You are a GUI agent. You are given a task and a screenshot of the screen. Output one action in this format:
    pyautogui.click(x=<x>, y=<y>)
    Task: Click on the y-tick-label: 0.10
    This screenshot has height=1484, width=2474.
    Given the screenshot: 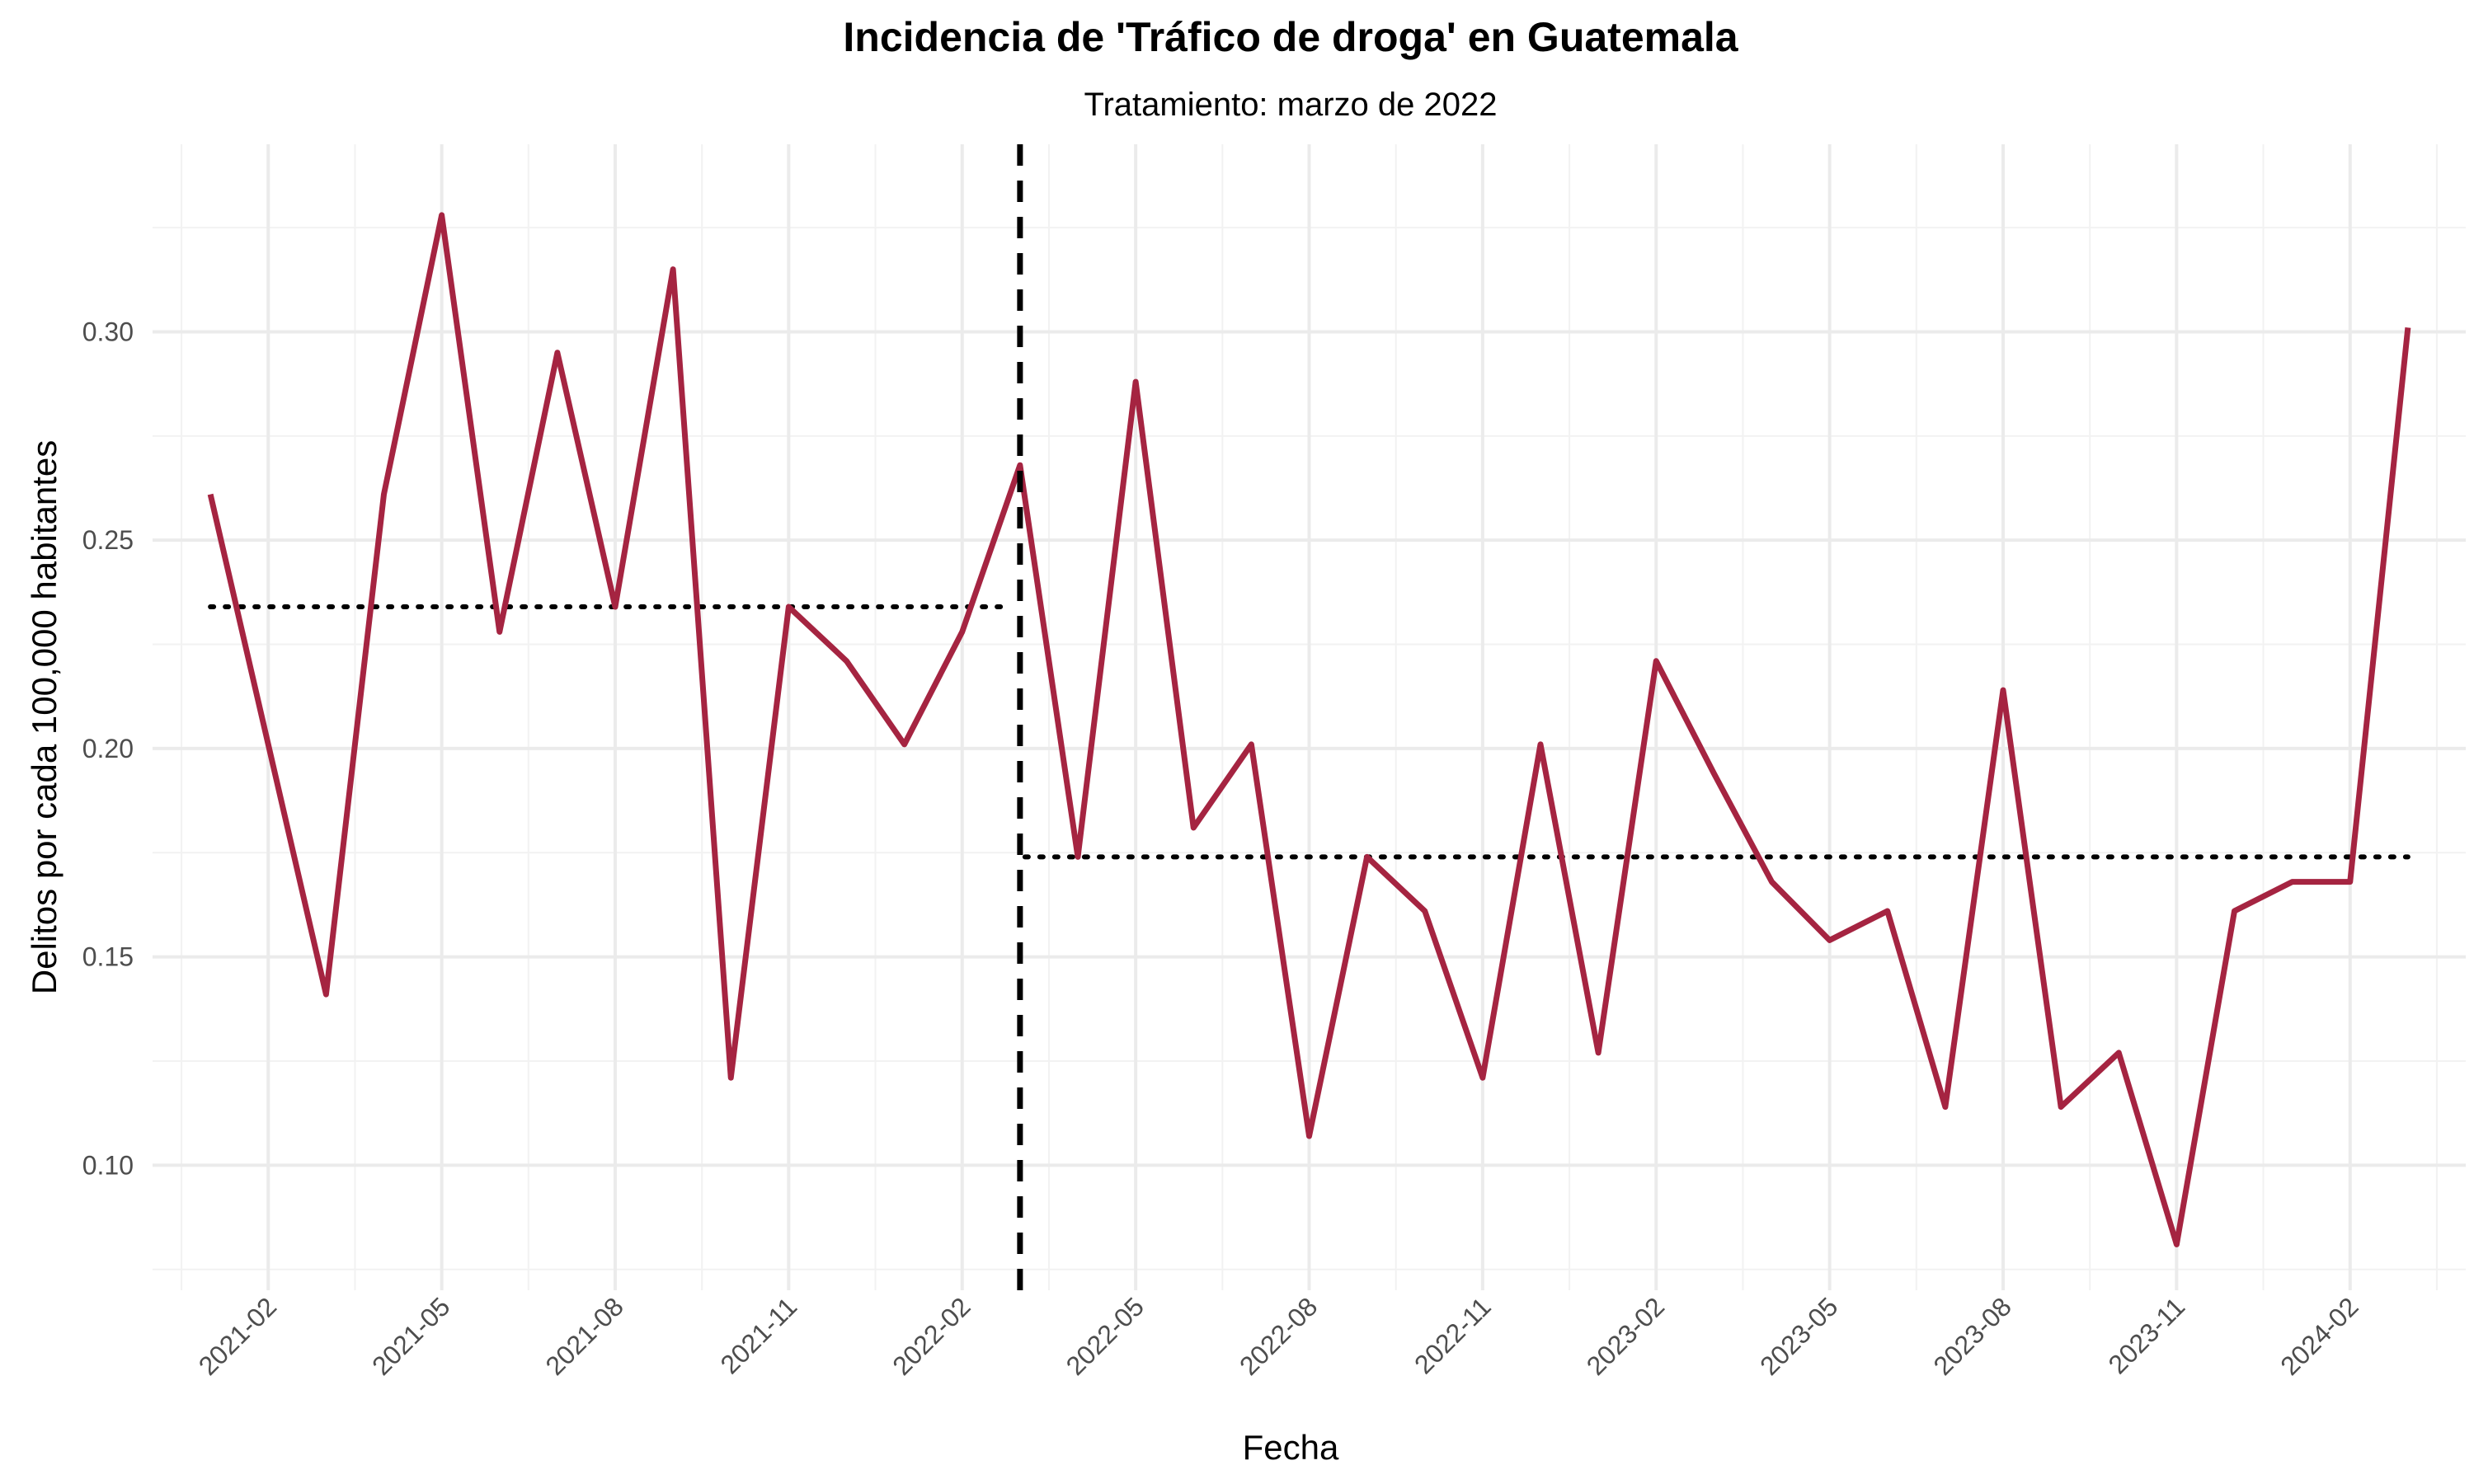 What is the action you would take?
    pyautogui.click(x=108, y=1165)
    